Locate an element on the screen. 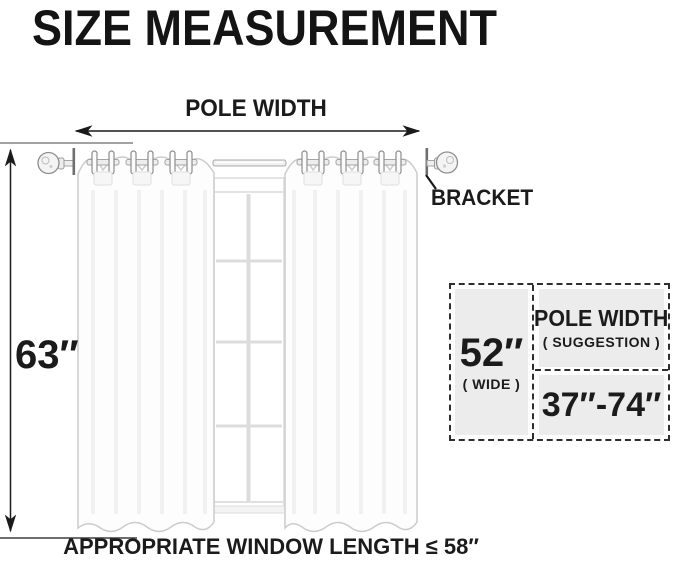 The width and height of the screenshot is (679, 565). curtain-length-label: 63″ is located at coordinates (47, 355).